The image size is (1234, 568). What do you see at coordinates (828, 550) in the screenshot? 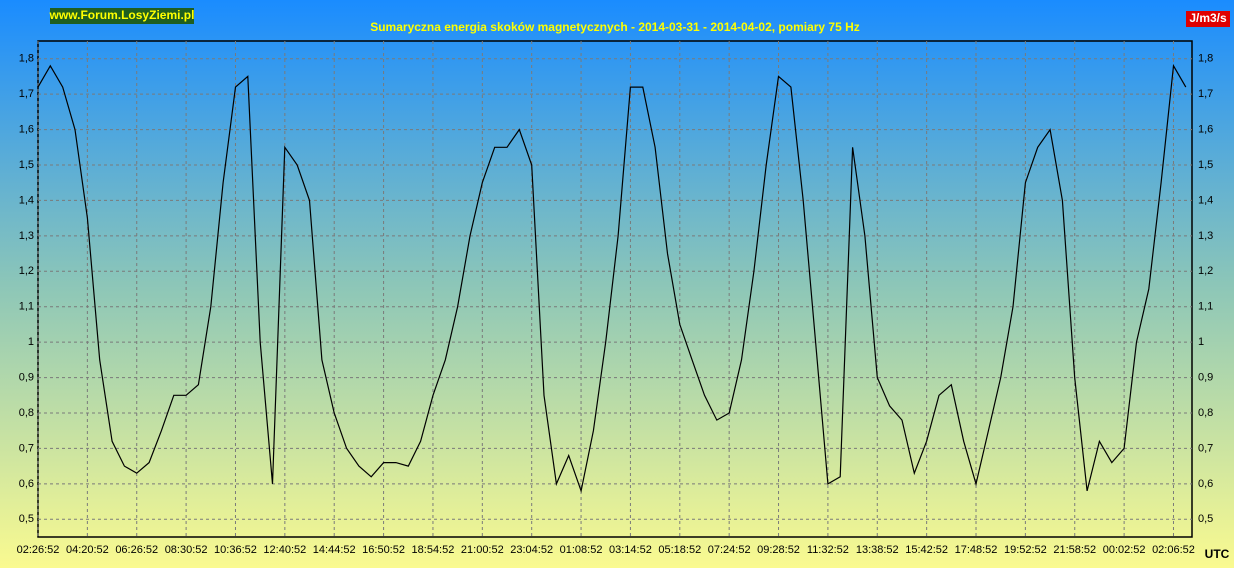
I see `x-tick-label: 11:32:52` at bounding box center [828, 550].